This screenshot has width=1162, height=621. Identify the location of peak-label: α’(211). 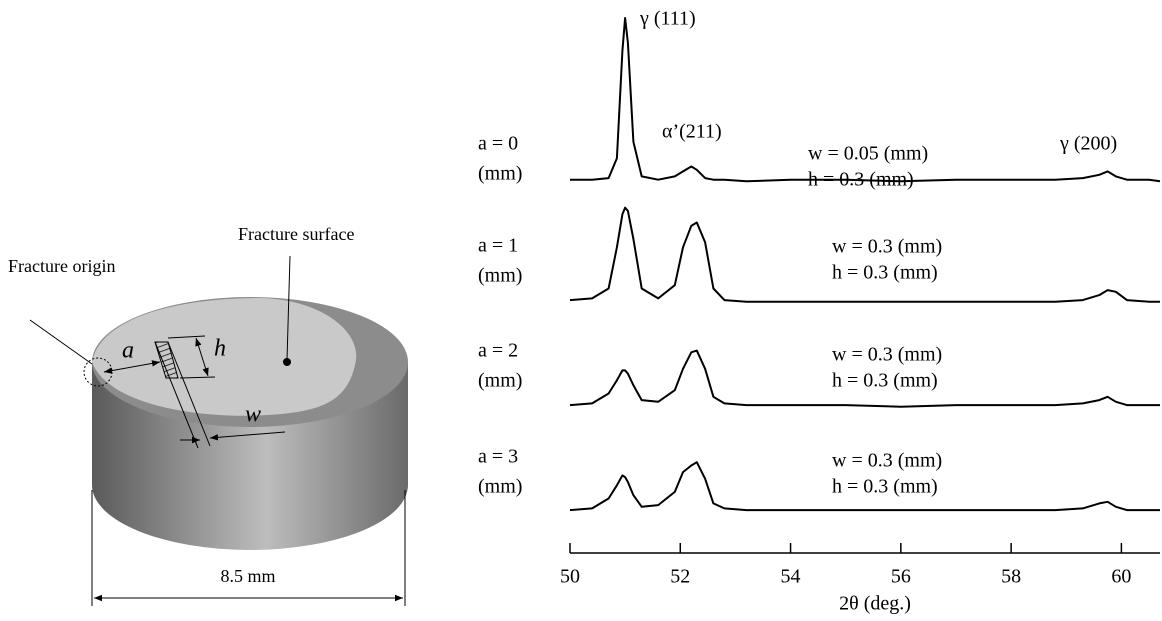
(692, 132).